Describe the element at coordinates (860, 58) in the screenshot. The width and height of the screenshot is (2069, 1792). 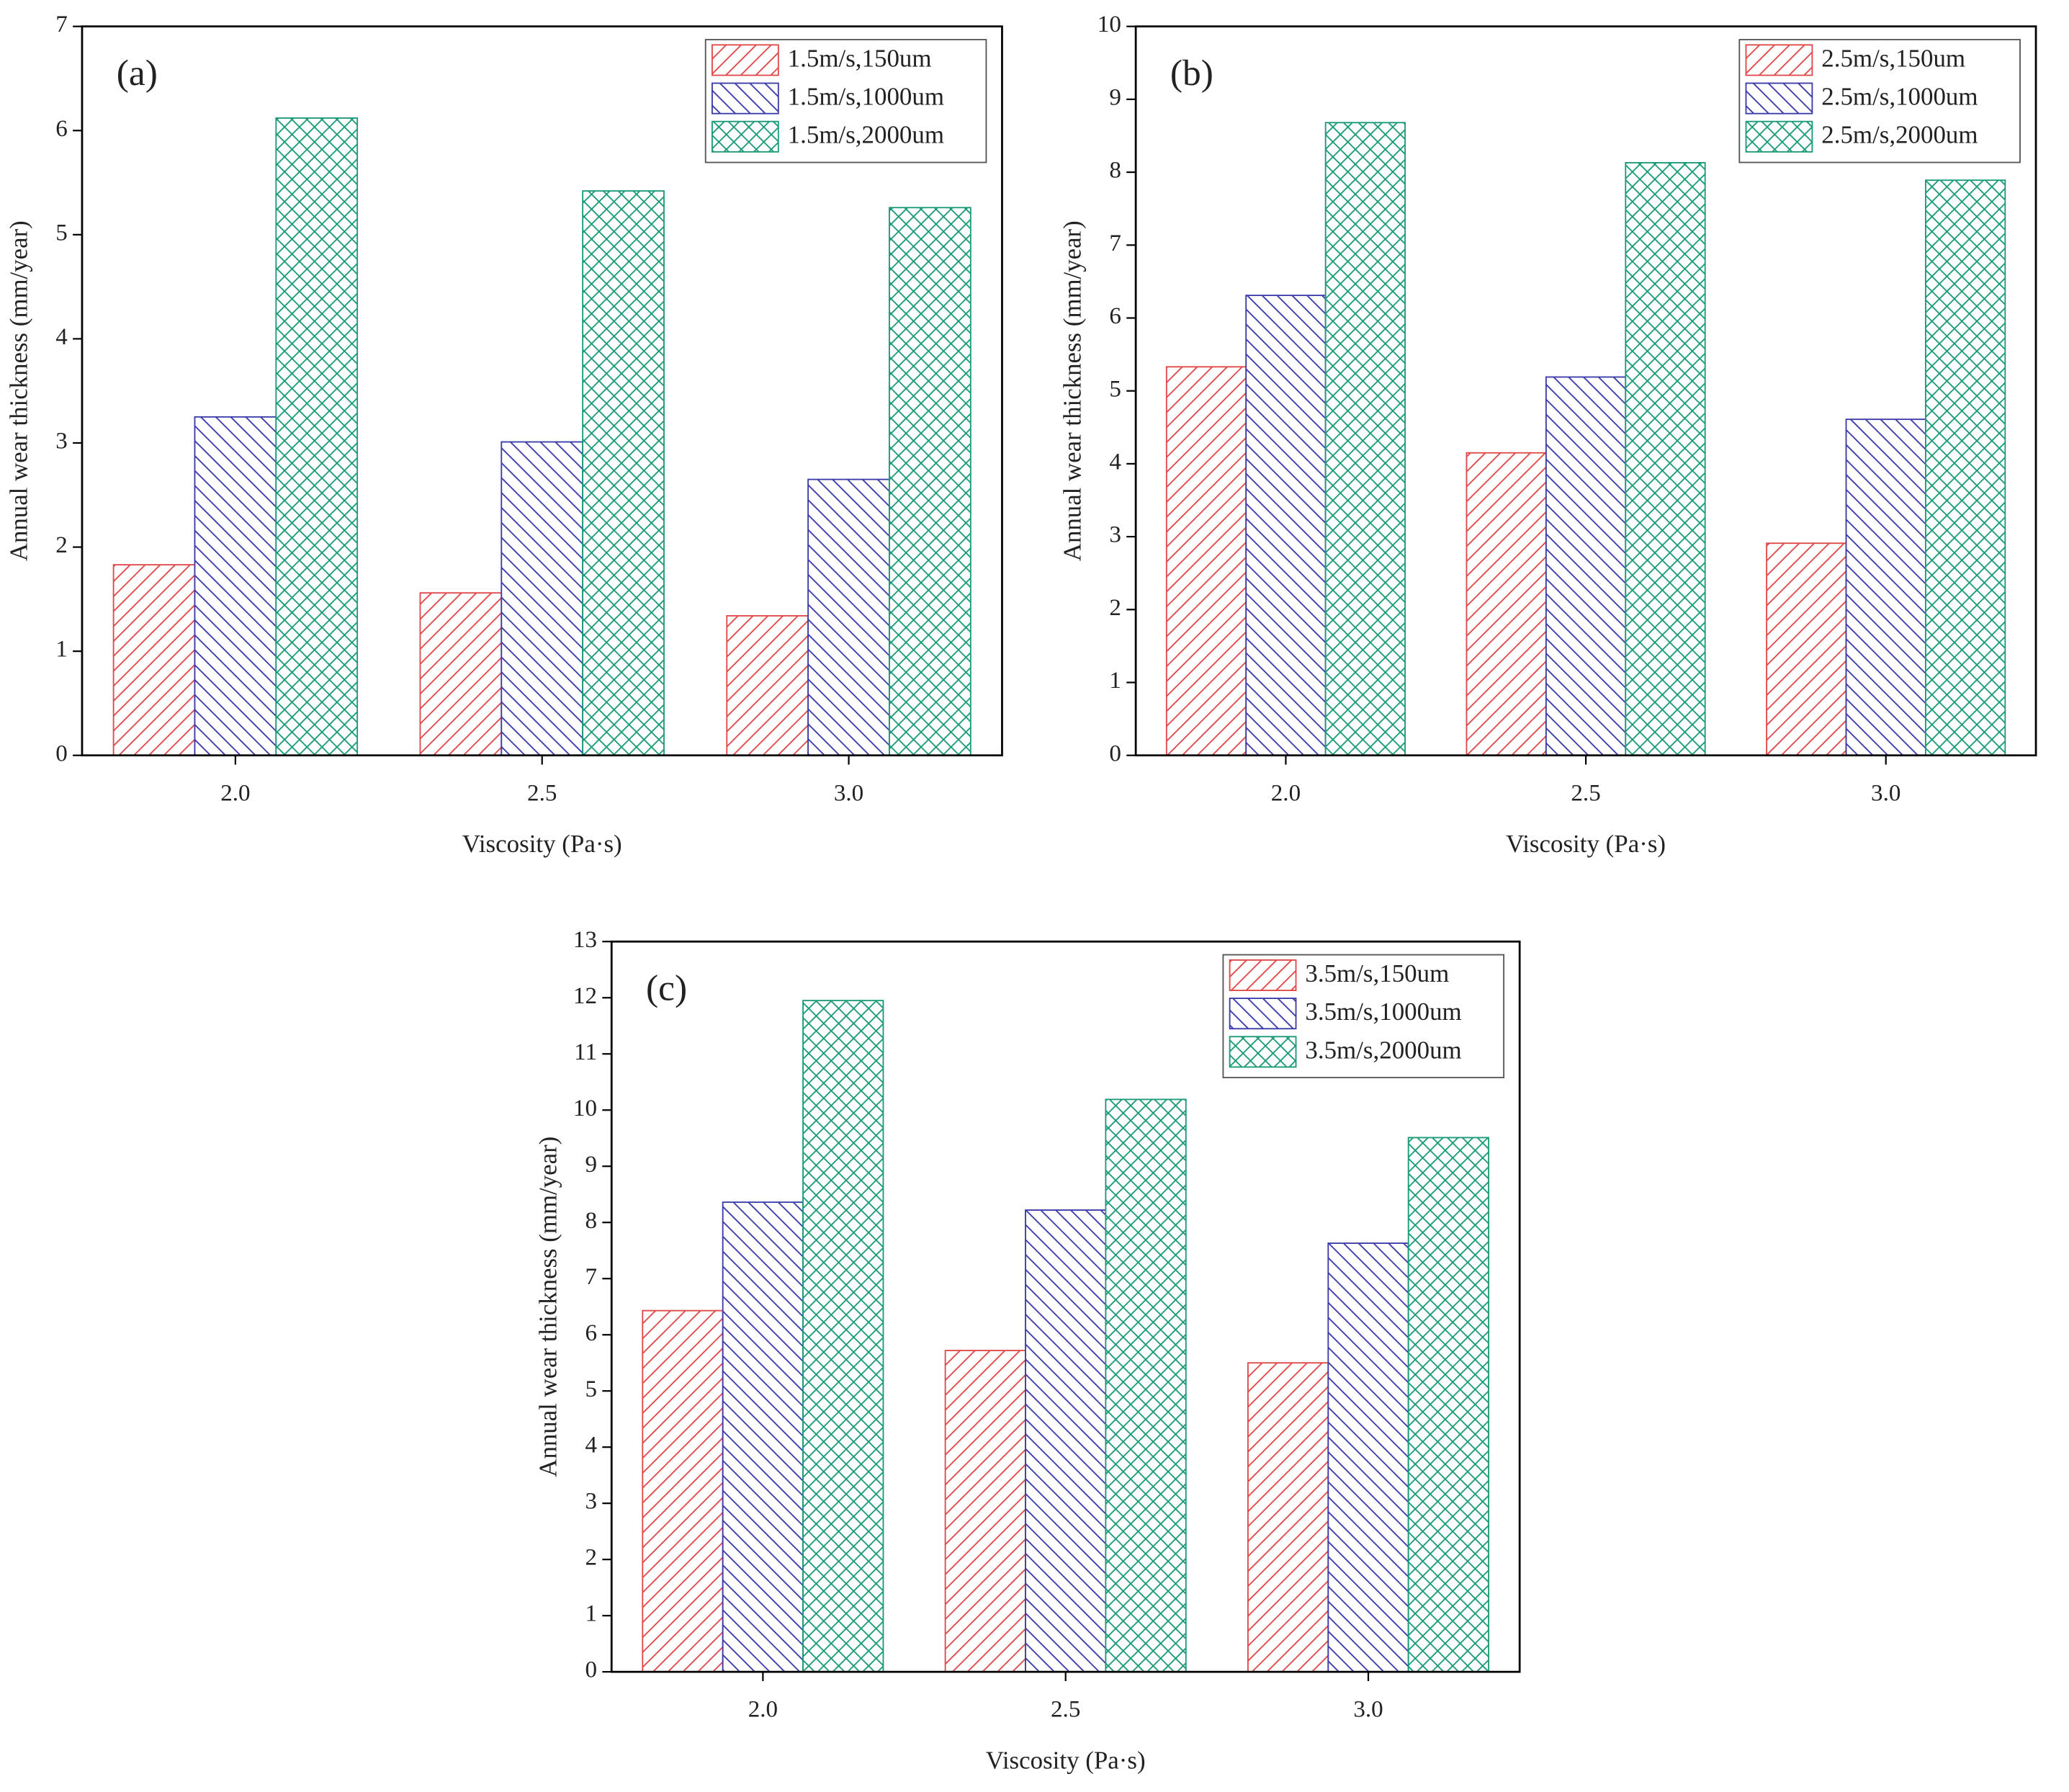
I see `legend-label: 1.5m/s,150um` at that location.